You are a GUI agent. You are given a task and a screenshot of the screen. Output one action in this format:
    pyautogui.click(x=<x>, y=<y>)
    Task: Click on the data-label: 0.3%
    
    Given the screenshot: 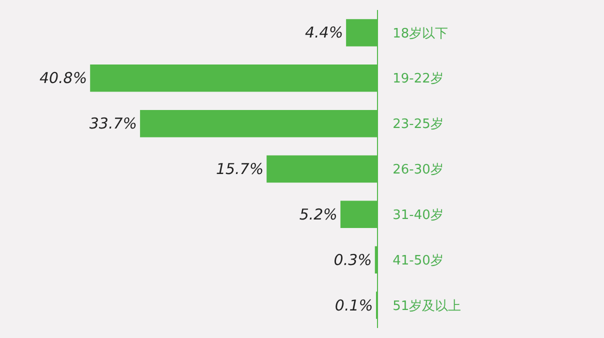 What is the action you would take?
    pyautogui.click(x=353, y=259)
    